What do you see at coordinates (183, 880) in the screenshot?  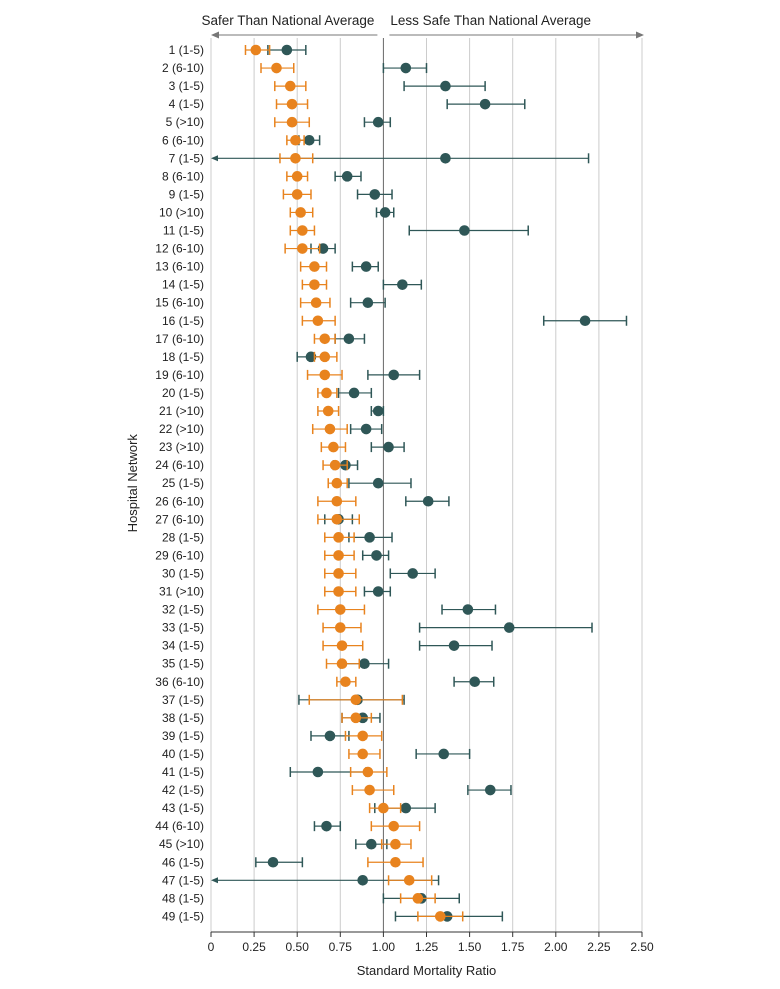 I see `y-tick-label: 47 (1-5)` at bounding box center [183, 880].